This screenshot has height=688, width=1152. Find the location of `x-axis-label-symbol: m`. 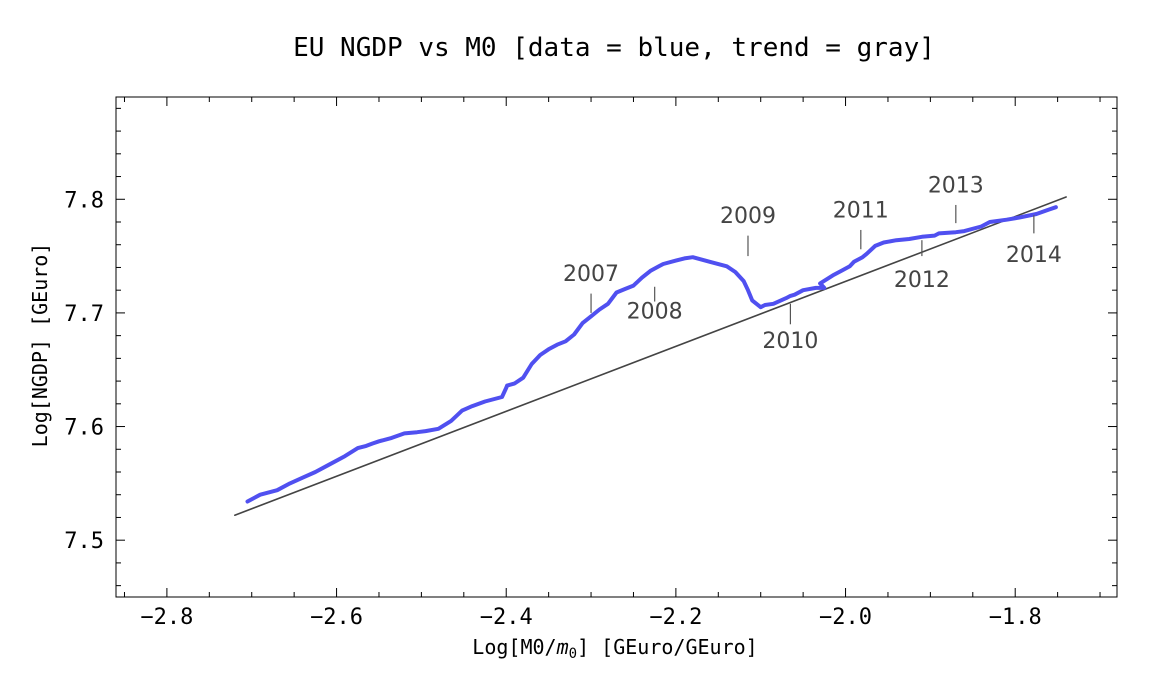

x-axis-label-symbol: m is located at coordinates (562, 647).